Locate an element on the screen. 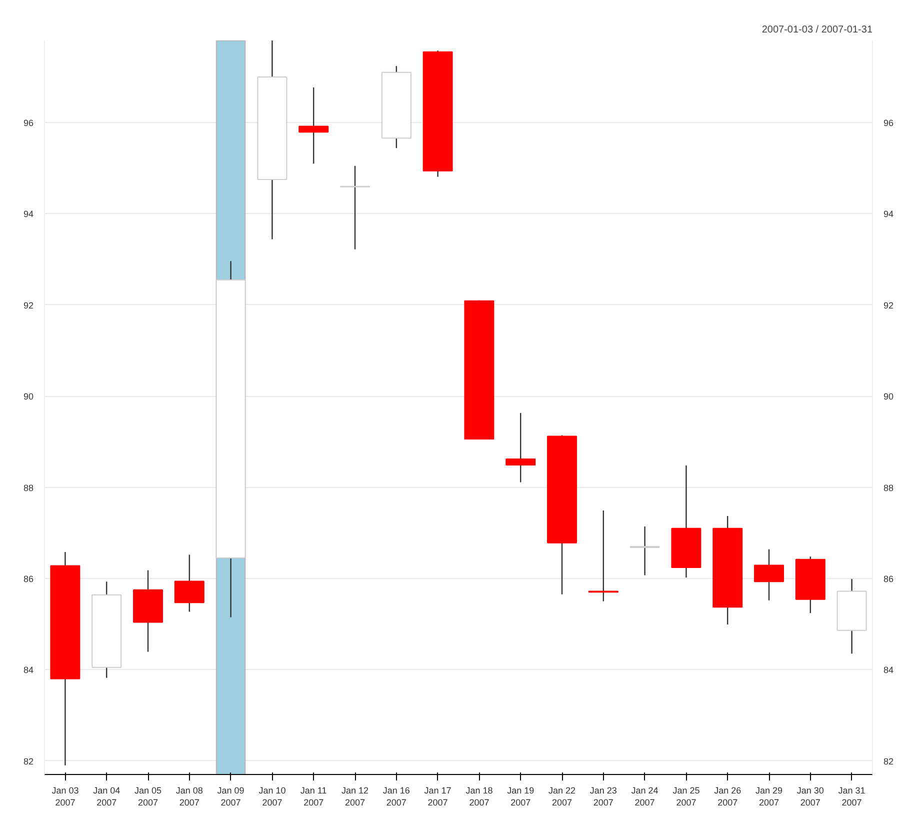 The width and height of the screenshot is (916, 814). y-tick-label: 84 is located at coordinates (28, 670).